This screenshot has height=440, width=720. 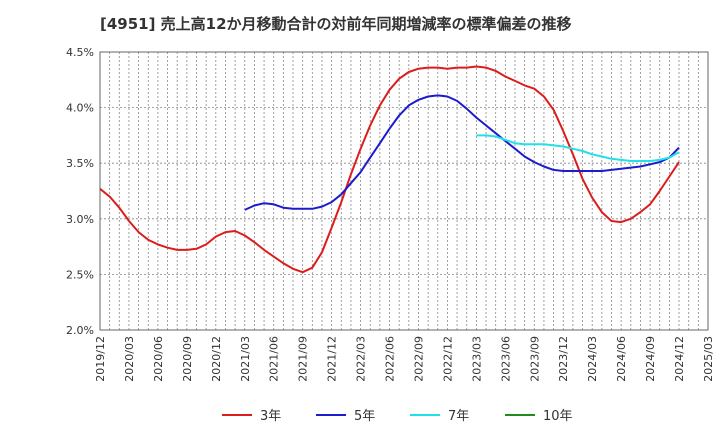 What do you see at coordinates (336, 24) in the screenshot?
I see `chart-title: [4951] 売上高12か月移動合計の対前年同期増減率の標準偏差の推移` at bounding box center [336, 24].